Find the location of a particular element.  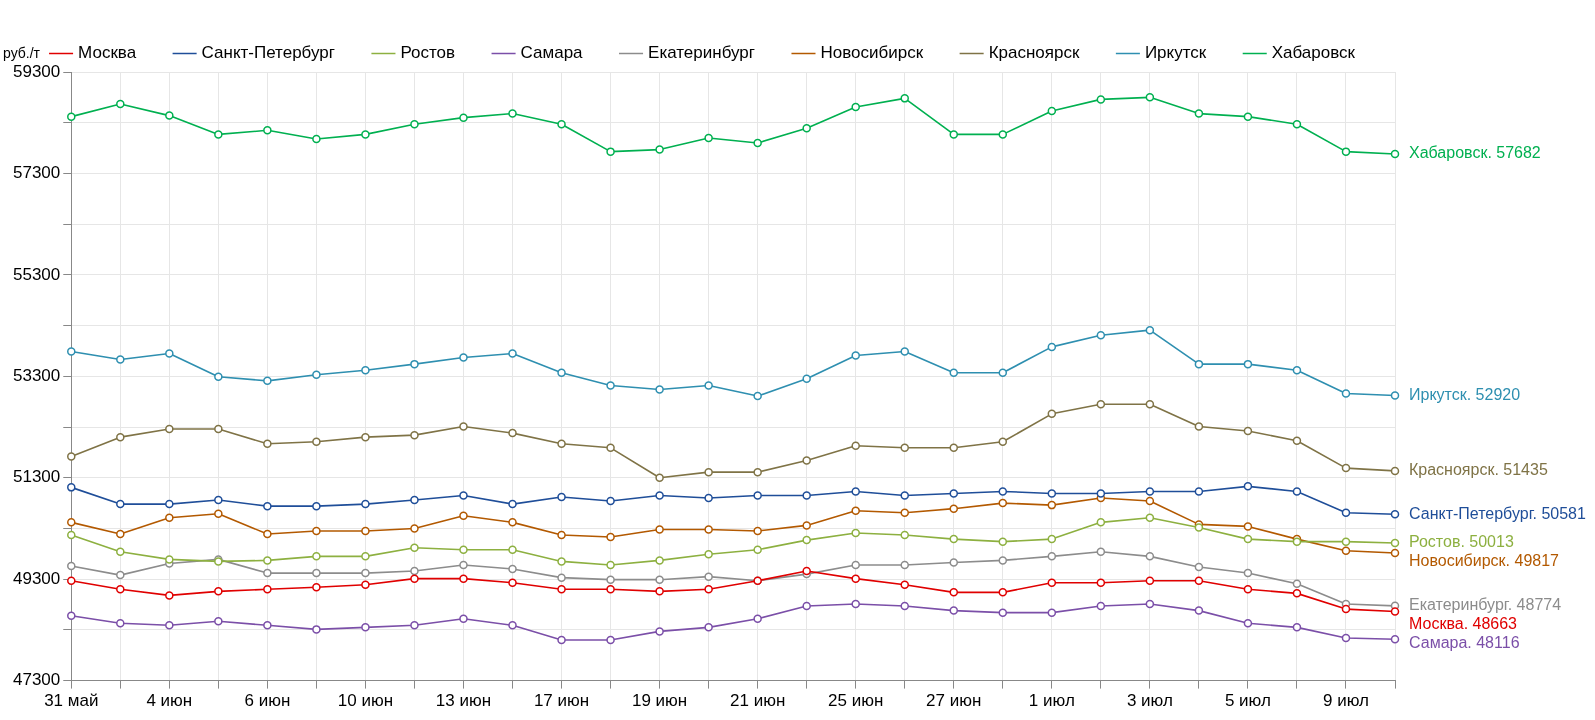

text: Новосибирск. 49817 is located at coordinates (1484, 561).